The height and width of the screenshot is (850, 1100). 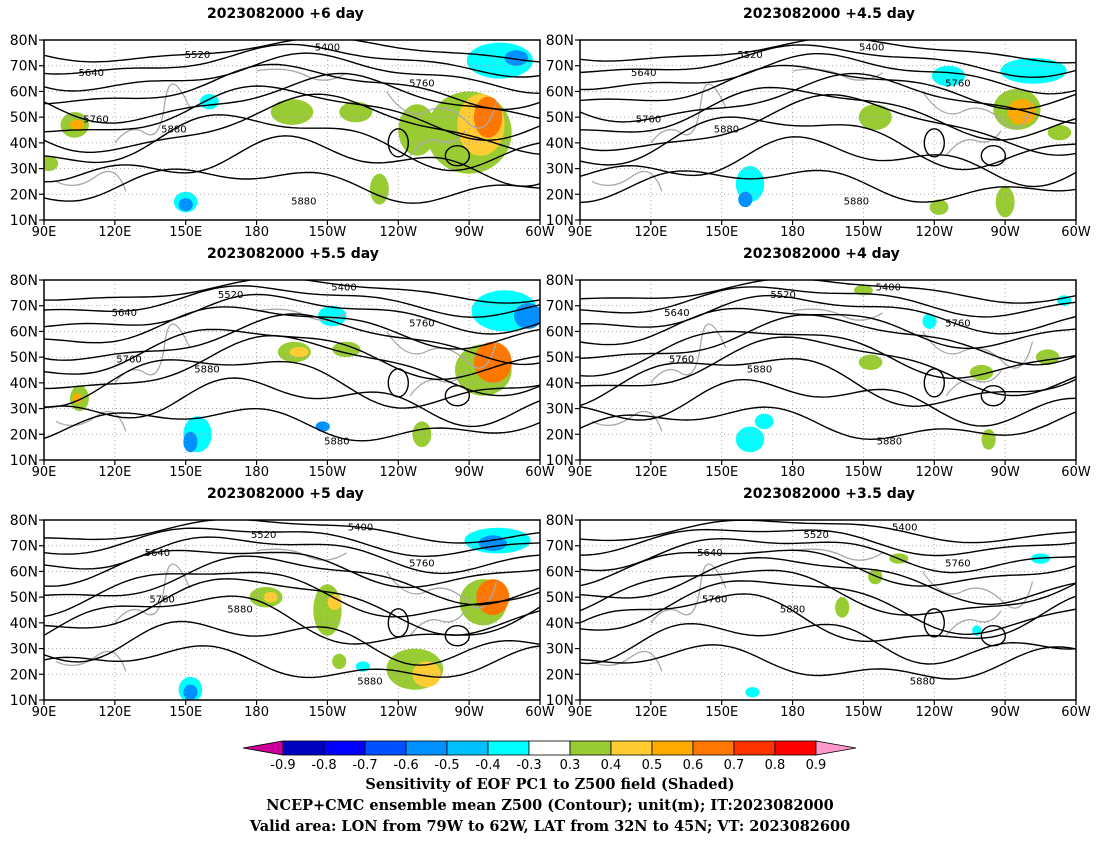 What do you see at coordinates (570, 765) in the screenshot?
I see `colorbar-label: 0.3` at bounding box center [570, 765].